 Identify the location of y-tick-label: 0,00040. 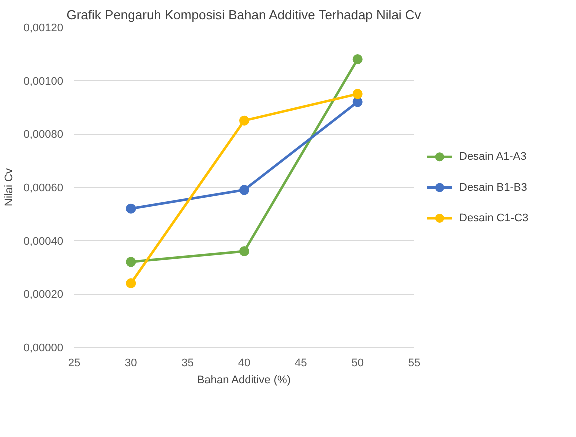
(44, 242).